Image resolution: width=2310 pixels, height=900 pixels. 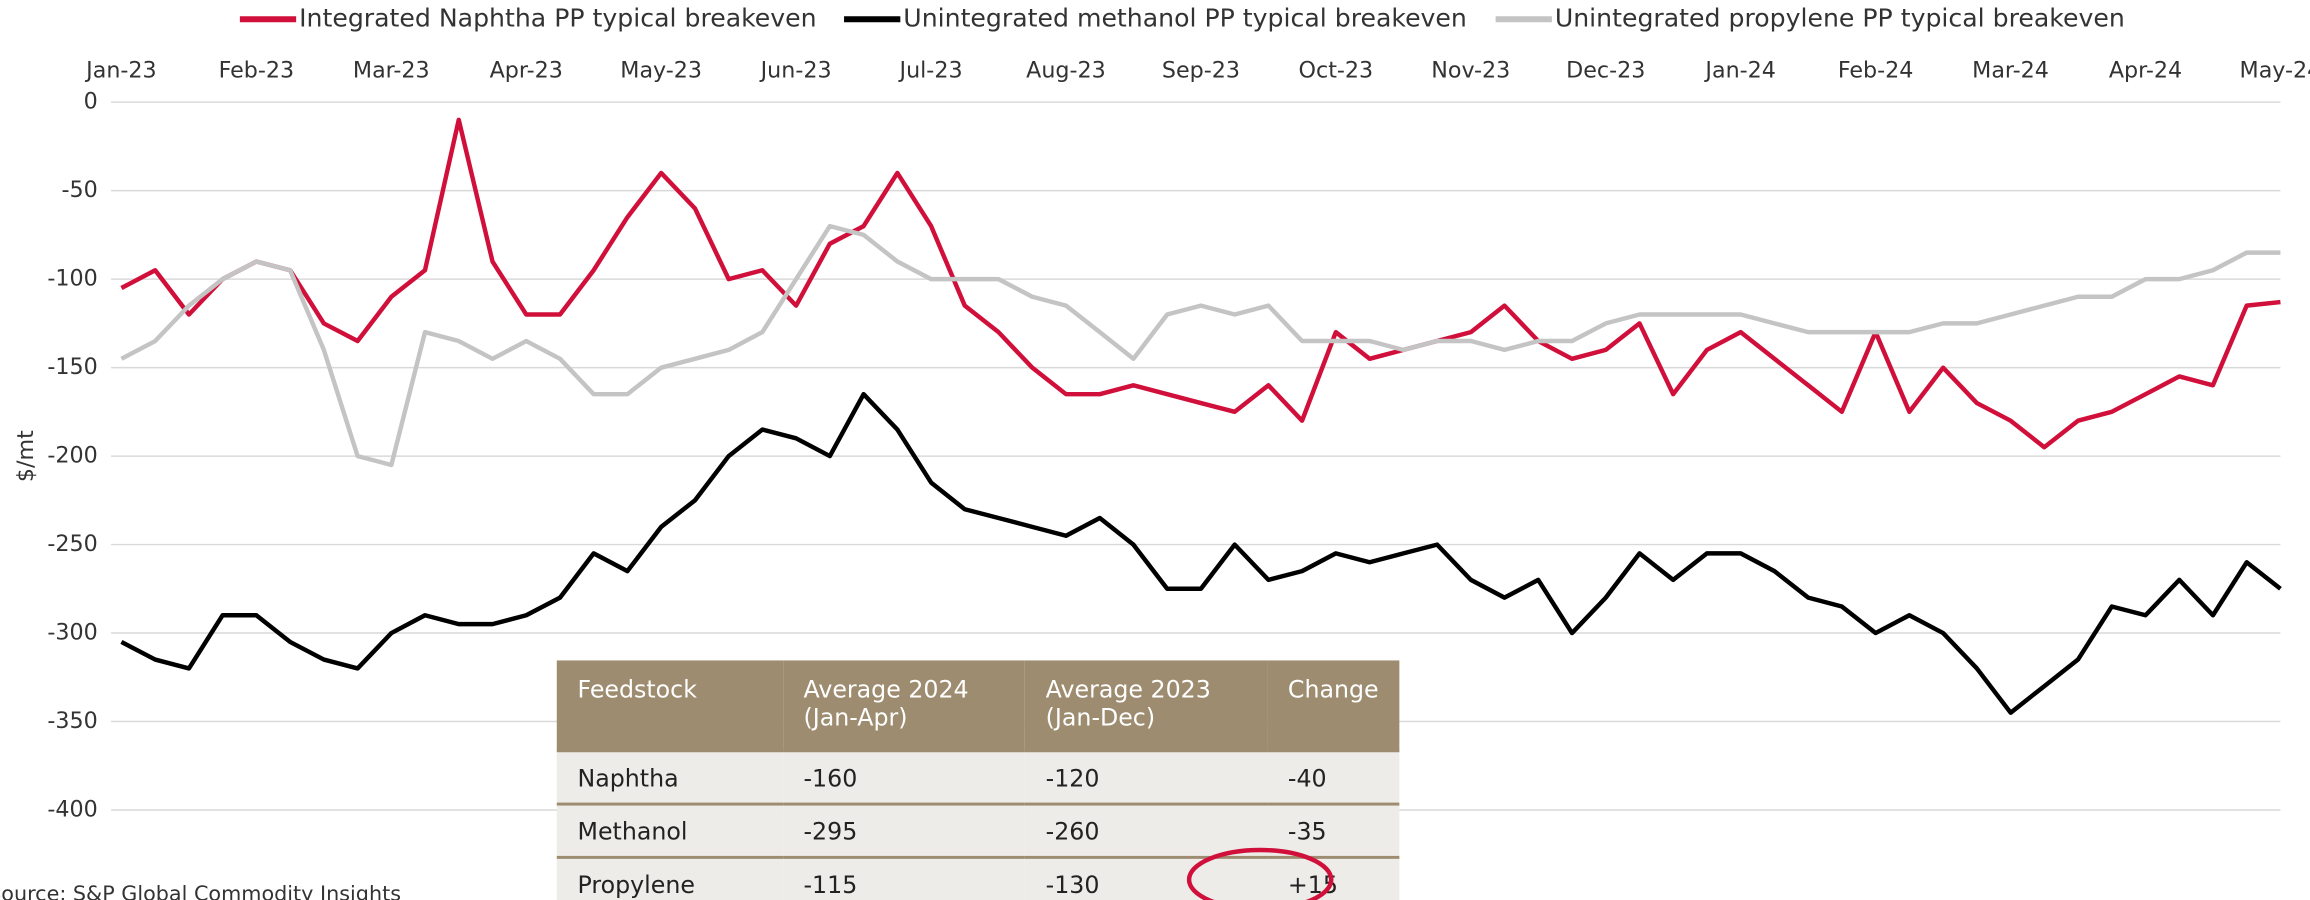 I want to click on table-cell: -260, so click(x=1146, y=830).